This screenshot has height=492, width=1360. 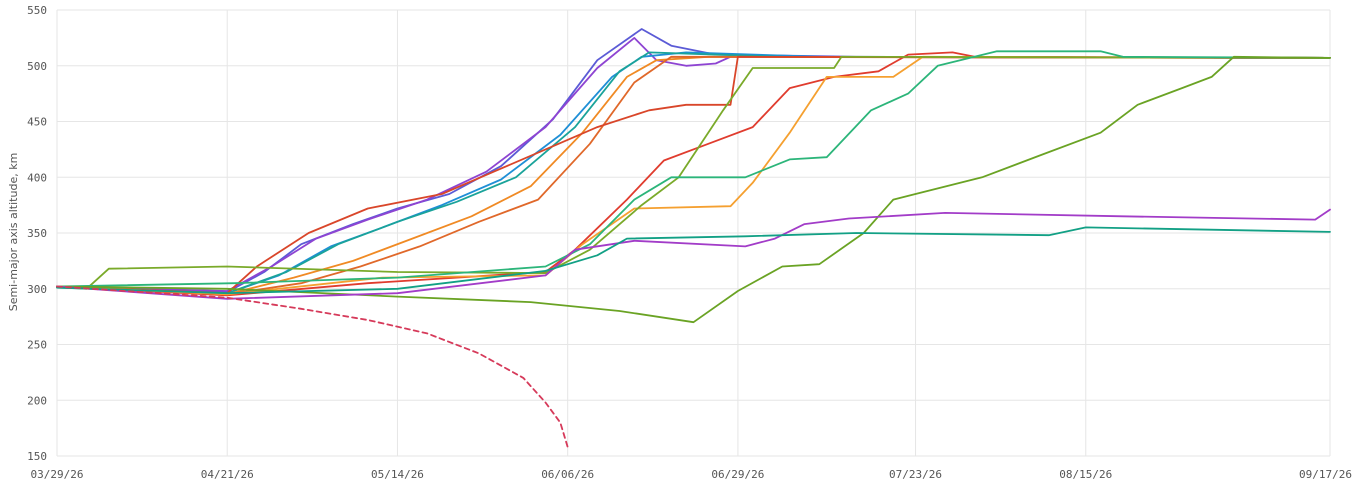 I want to click on x-tick-label: 04/21/26, so click(x=227, y=474).